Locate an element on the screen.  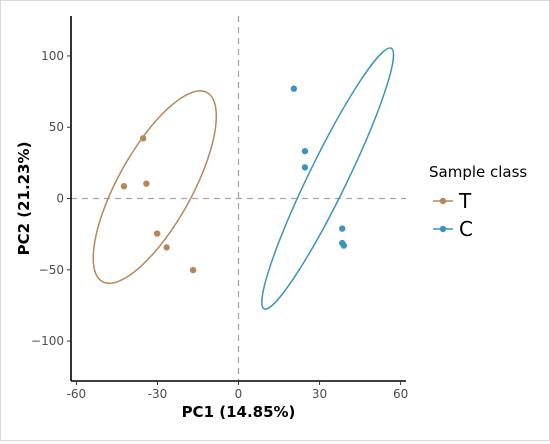
legend-key-point-t is located at coordinates (443, 201).